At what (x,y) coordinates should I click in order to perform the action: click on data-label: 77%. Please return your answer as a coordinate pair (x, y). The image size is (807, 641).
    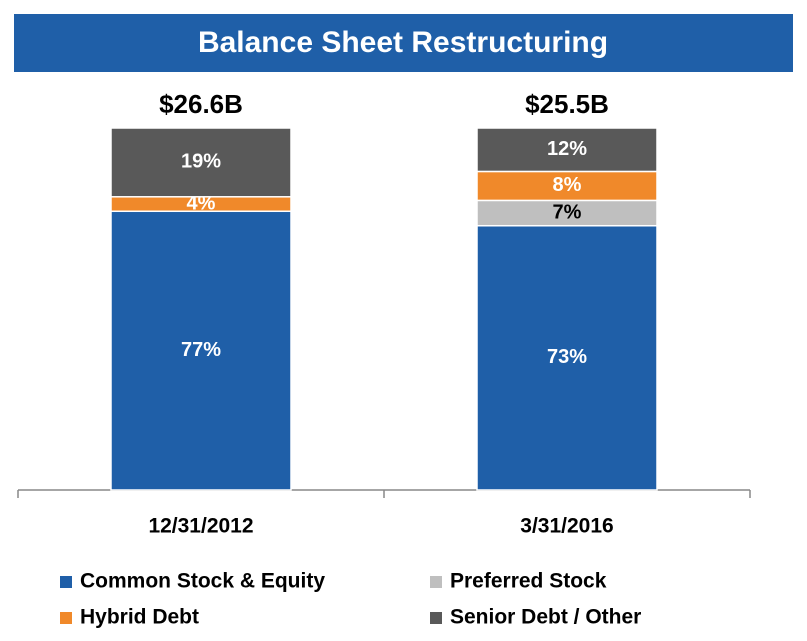
    Looking at the image, I should click on (201, 350).